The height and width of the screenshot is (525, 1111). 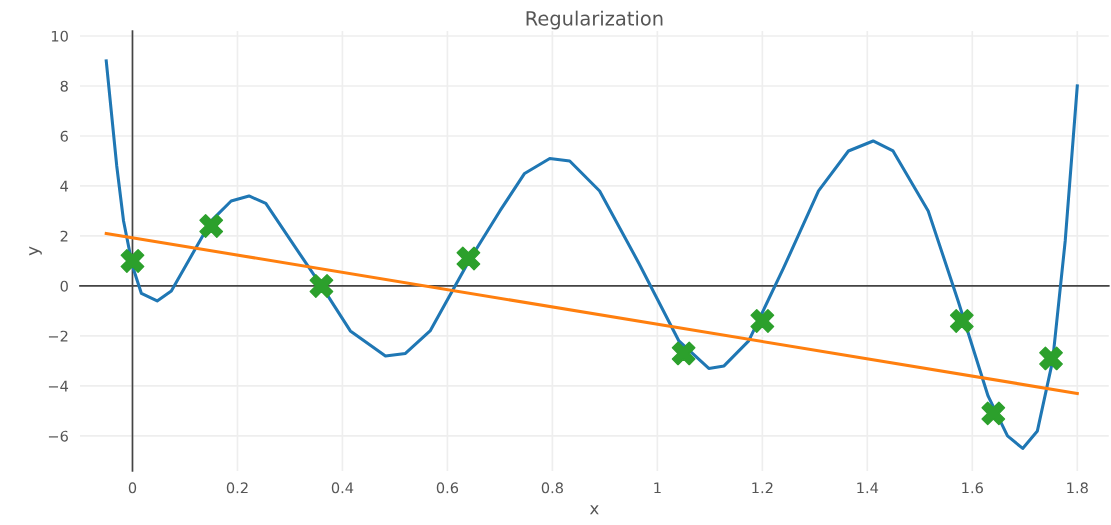 I want to click on x-tick-label: 1.6, so click(x=972, y=488).